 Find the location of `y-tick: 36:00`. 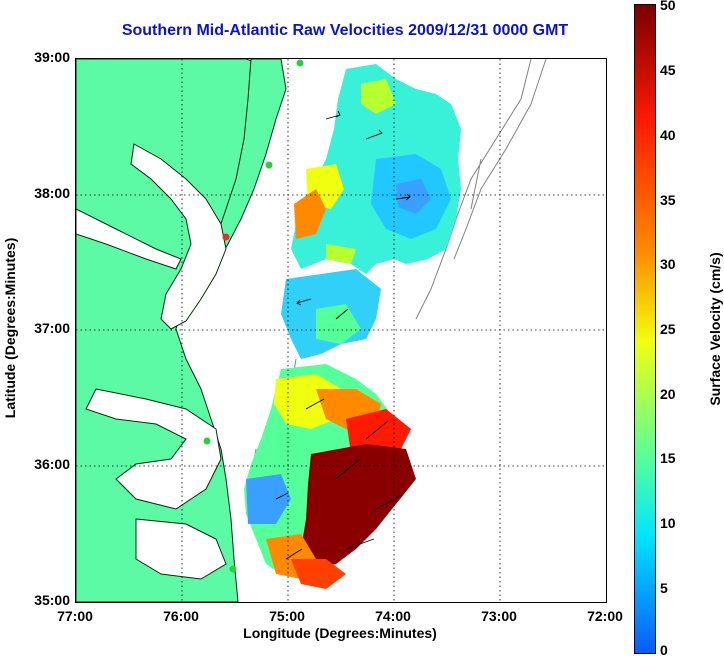

y-tick: 36:00 is located at coordinates (52, 464).